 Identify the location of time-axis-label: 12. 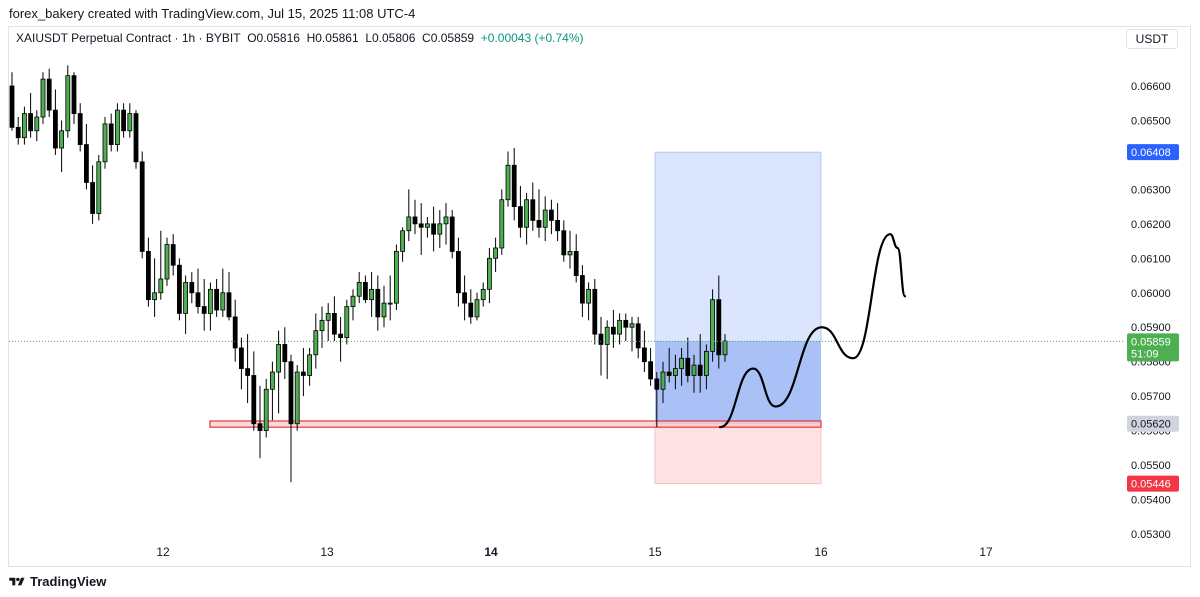
(163, 552).